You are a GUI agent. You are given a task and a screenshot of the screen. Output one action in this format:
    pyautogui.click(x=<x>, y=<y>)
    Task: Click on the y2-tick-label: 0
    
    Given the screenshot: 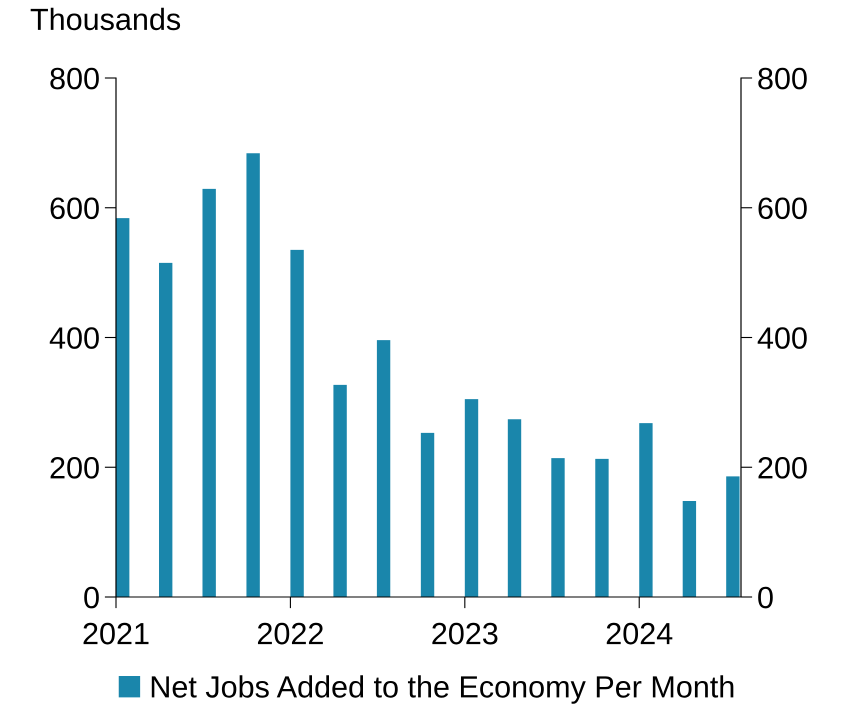 What is the action you would take?
    pyautogui.click(x=765, y=597)
    